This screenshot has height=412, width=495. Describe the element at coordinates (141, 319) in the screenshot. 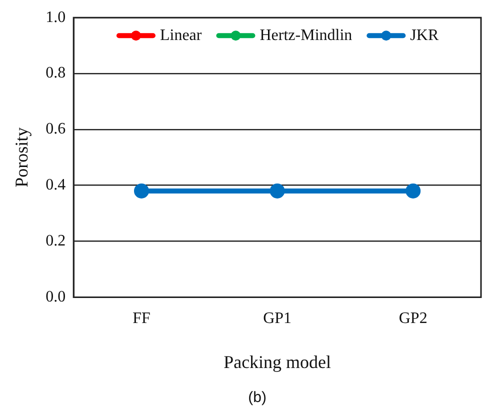

I see `x-tick-label: FF` at that location.